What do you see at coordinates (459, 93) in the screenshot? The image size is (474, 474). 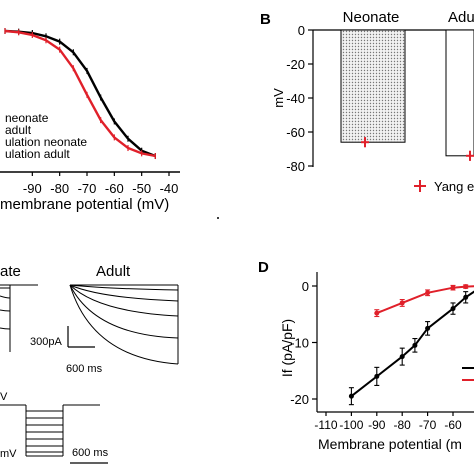 I see `bar-adu` at bounding box center [459, 93].